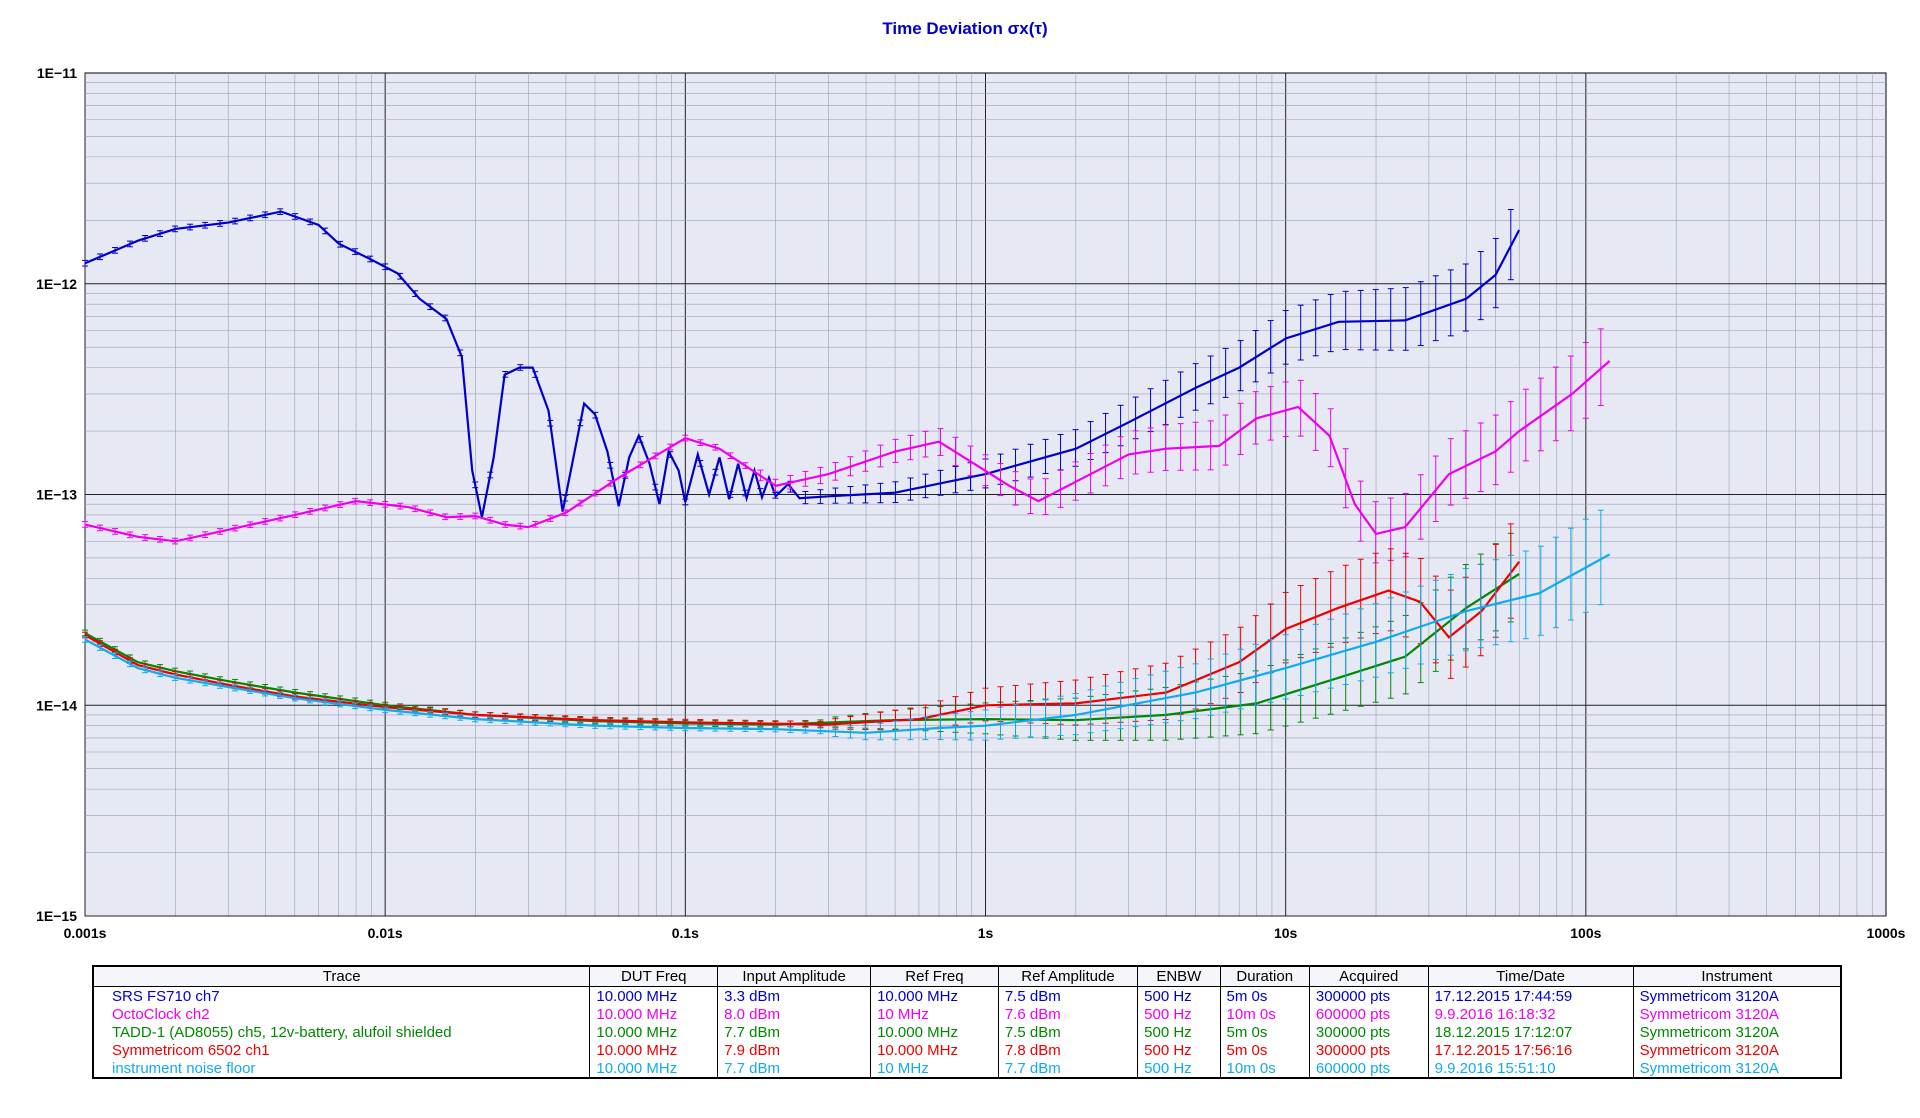  What do you see at coordinates (794, 976) in the screenshot?
I see `legend-header-cell: Input Amplitude` at bounding box center [794, 976].